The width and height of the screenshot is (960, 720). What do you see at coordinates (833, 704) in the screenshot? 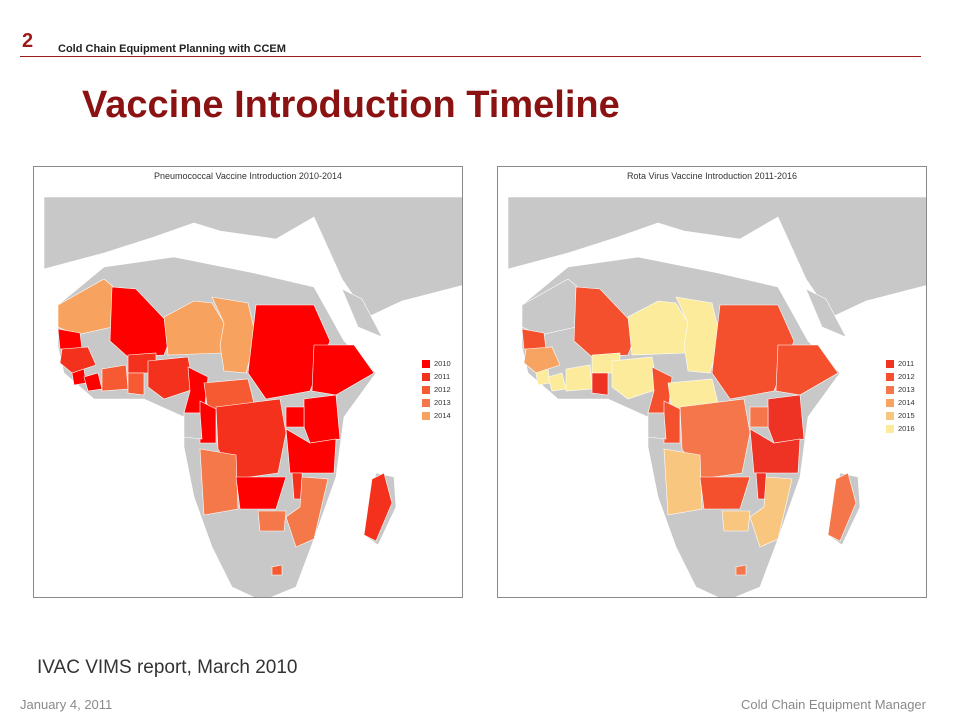
I see `footer-product: Cold Chain Equipment Manager` at bounding box center [833, 704].